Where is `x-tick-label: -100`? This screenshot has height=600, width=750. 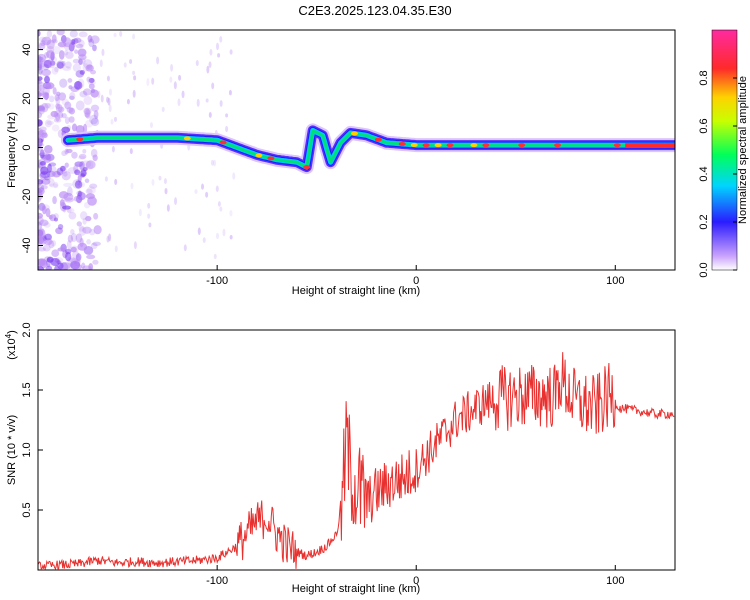
x-tick-label: -100 is located at coordinates (217, 281).